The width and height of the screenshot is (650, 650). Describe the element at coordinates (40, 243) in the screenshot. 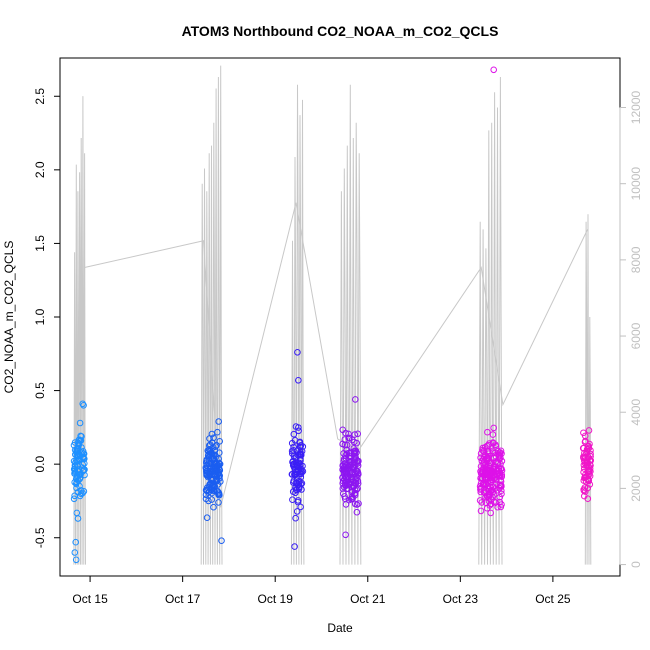

I see `y-tick-label: 1.5` at that location.